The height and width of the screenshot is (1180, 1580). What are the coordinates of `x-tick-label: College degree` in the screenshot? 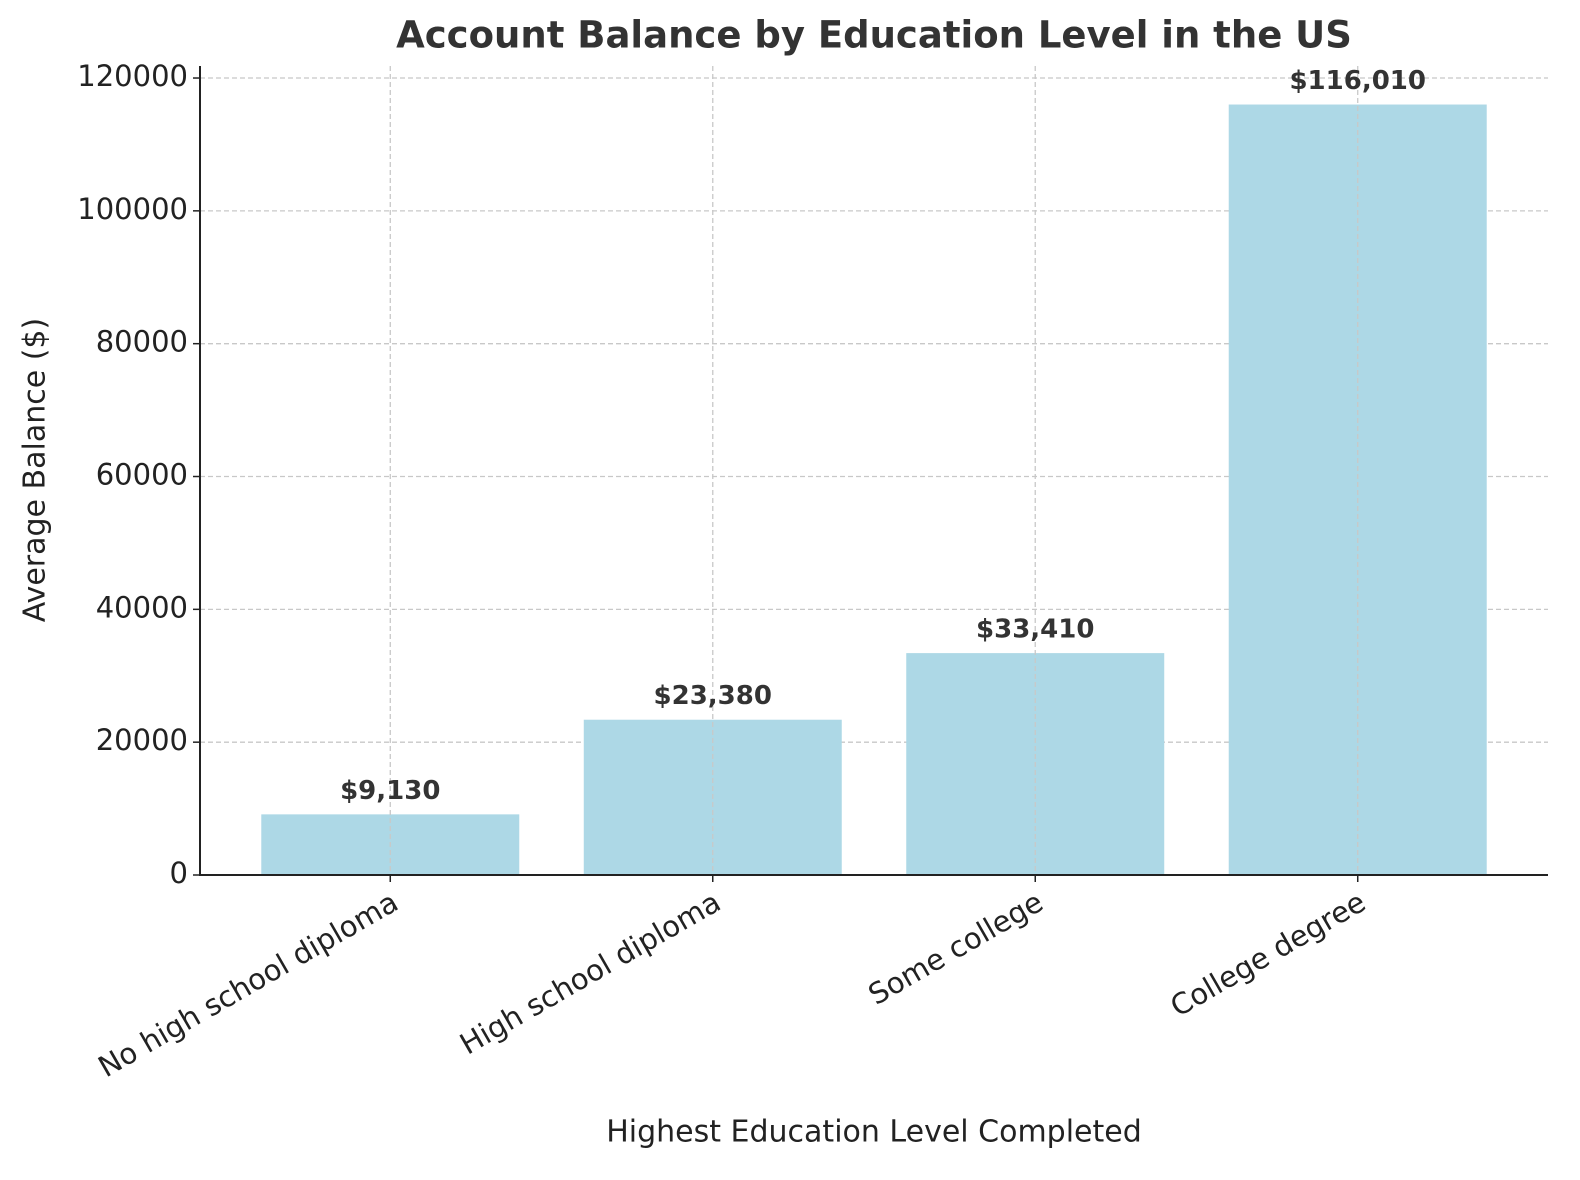 It's located at (1268, 954).